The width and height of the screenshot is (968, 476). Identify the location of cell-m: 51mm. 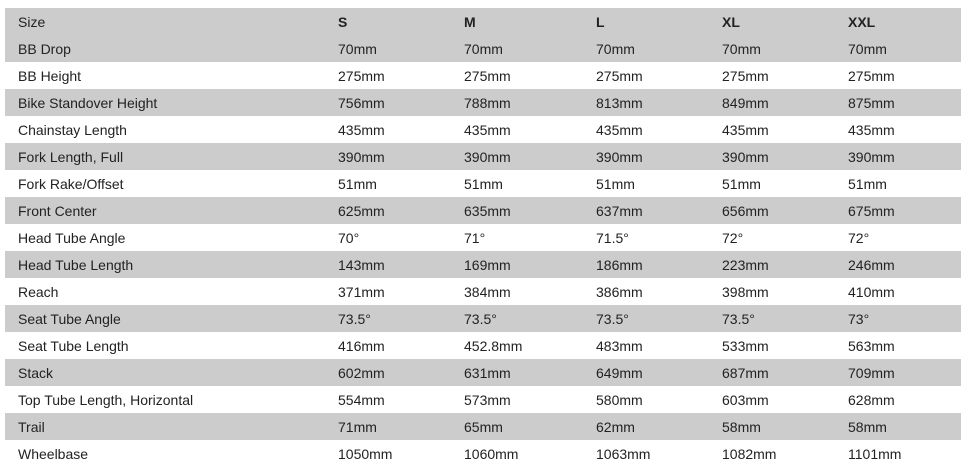
(483, 183).